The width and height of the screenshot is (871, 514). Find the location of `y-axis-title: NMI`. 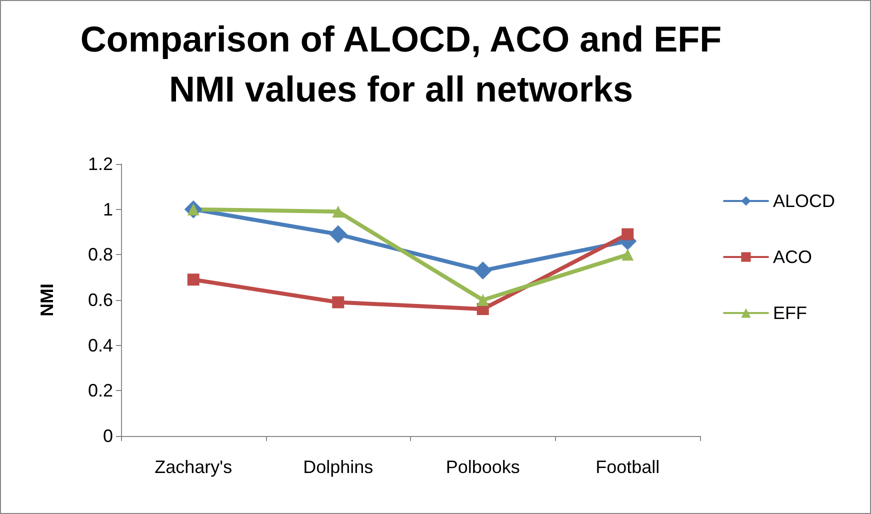

y-axis-title: NMI is located at coordinates (47, 300).